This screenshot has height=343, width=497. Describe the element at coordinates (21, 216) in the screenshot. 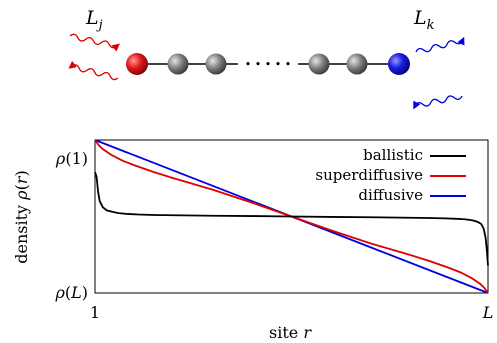

I see `y-axis-label: density ρ(r)` at that location.